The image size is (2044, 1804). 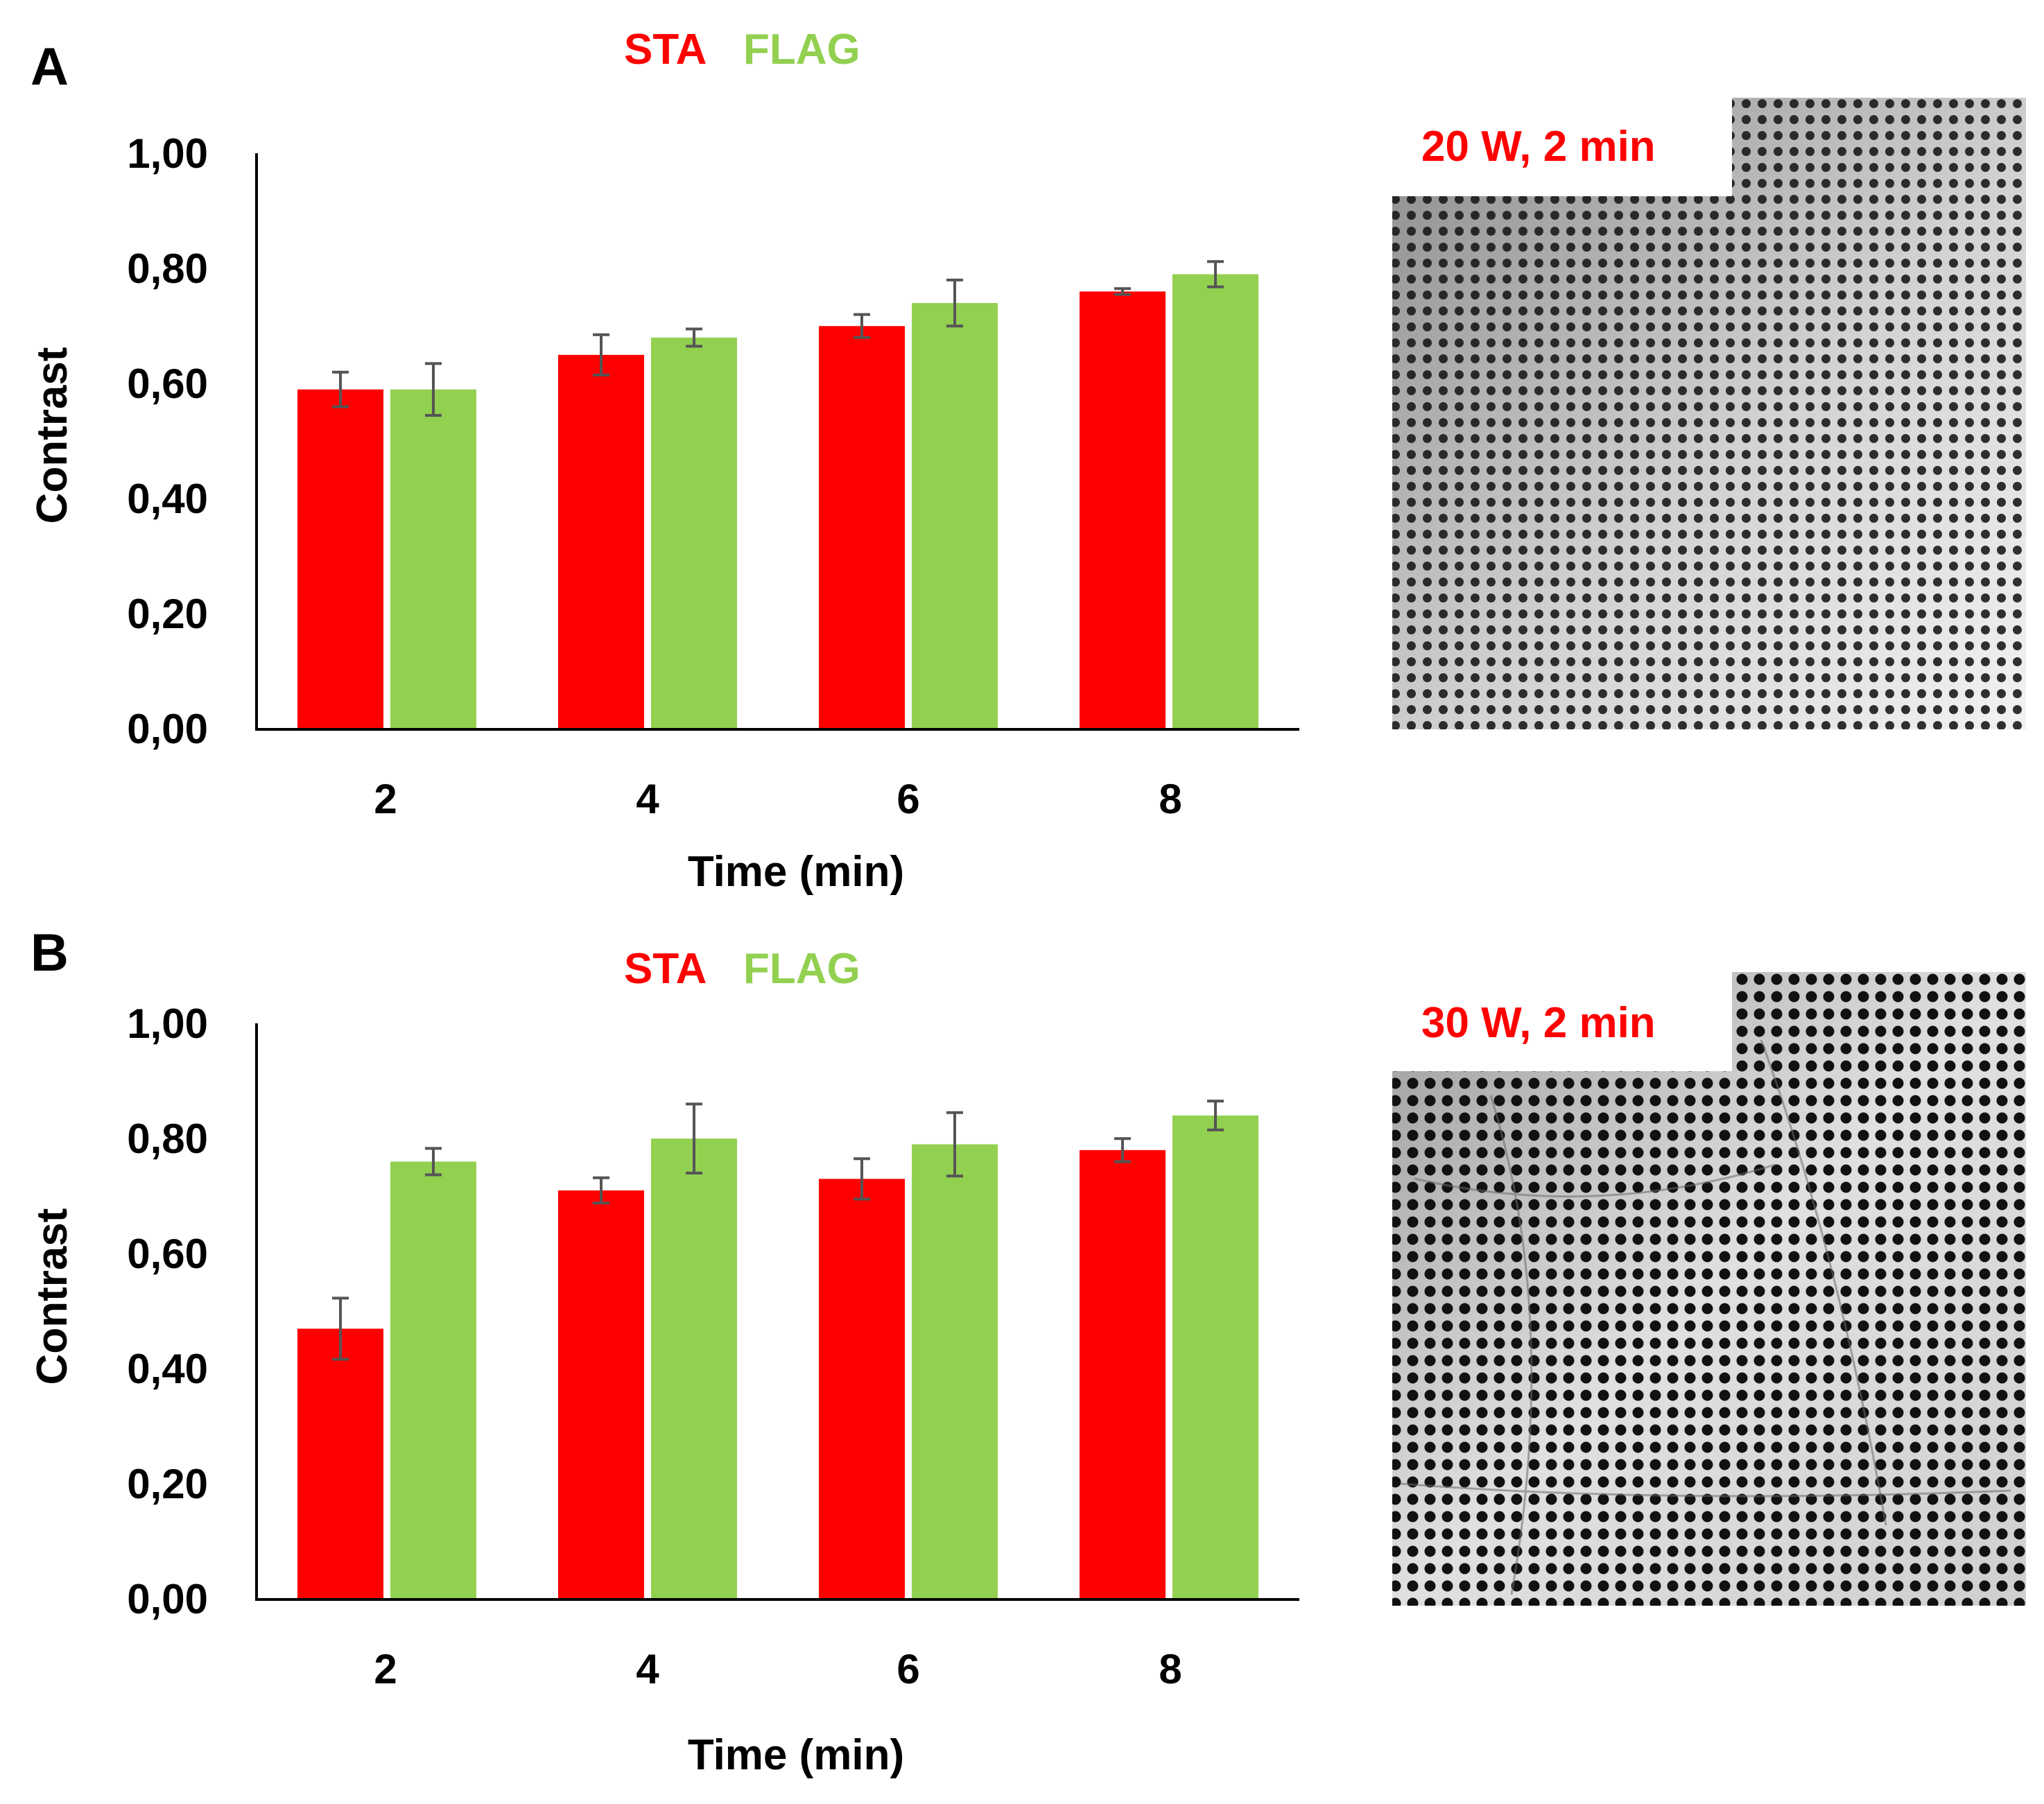 What do you see at coordinates (50, 66) in the screenshot?
I see `panel-letter: A` at bounding box center [50, 66].